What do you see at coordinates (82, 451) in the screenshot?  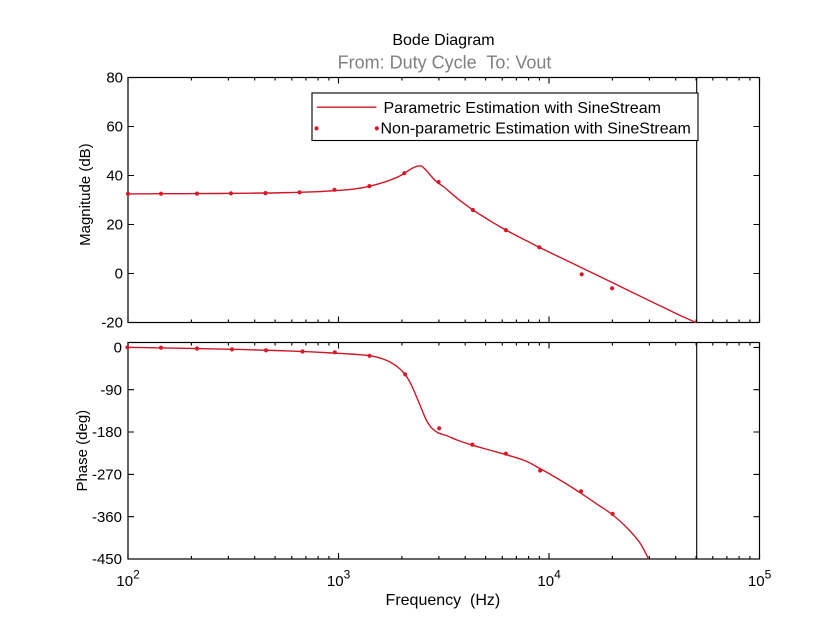 I see `svg-text: Phase (deg)` at bounding box center [82, 451].